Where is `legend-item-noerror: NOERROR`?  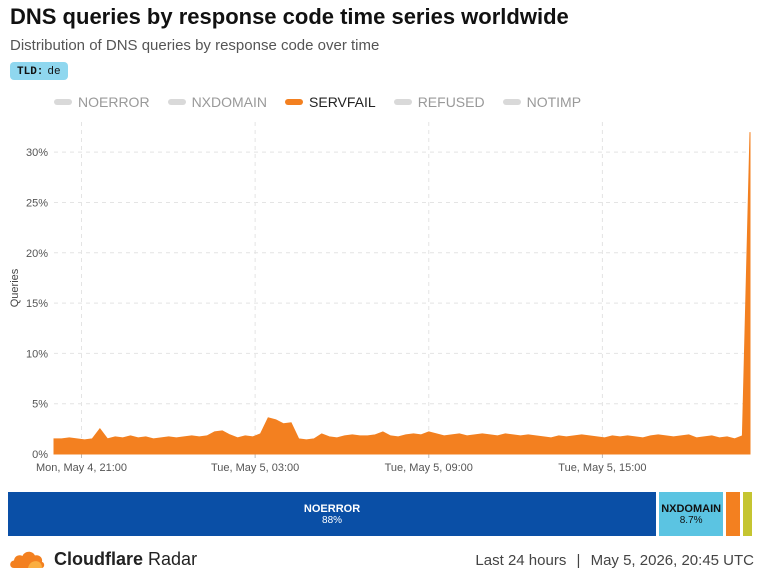
legend-item-noerror: NOERROR is located at coordinates (102, 102).